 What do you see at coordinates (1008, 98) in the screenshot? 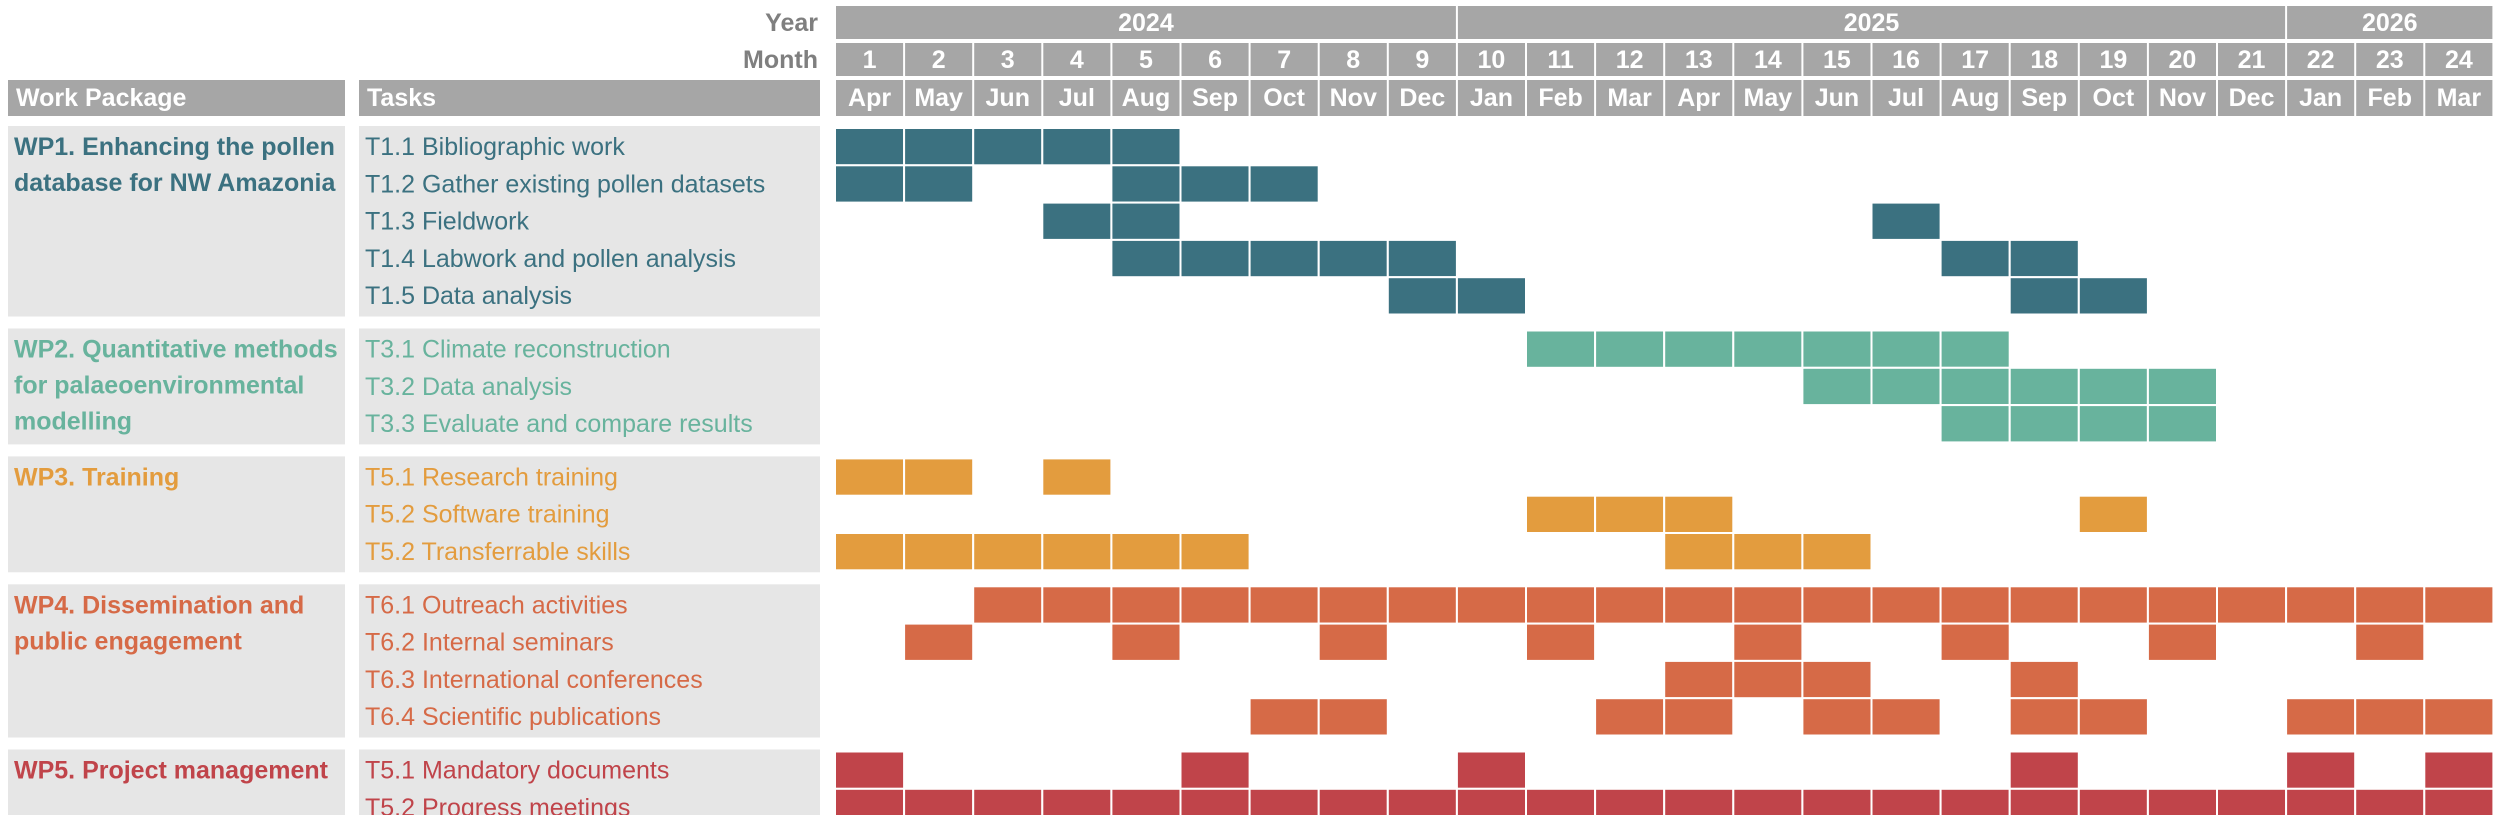
I see `month-name-label: Jun` at bounding box center [1008, 98].